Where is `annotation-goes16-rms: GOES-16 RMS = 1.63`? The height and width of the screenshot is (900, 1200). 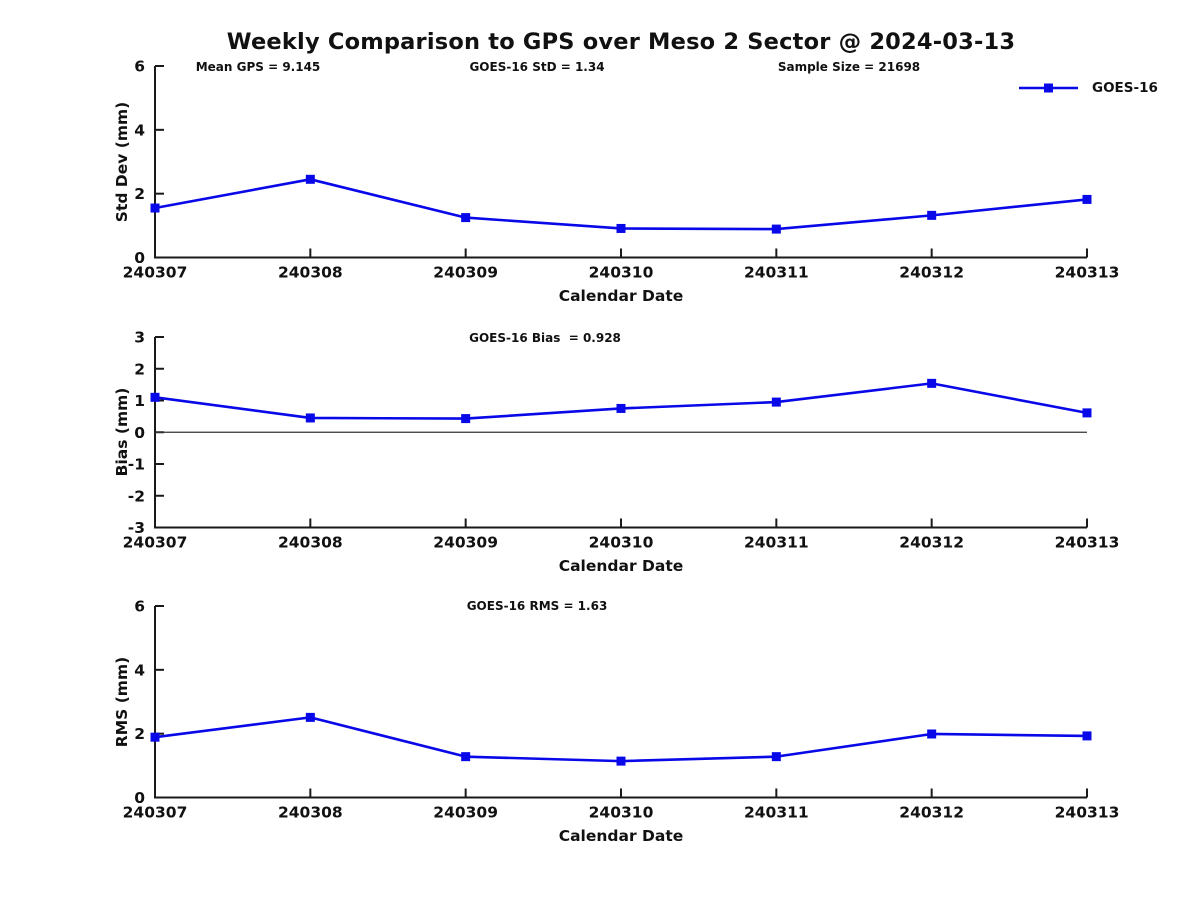 annotation-goes16-rms: GOES-16 RMS = 1.63 is located at coordinates (537, 606).